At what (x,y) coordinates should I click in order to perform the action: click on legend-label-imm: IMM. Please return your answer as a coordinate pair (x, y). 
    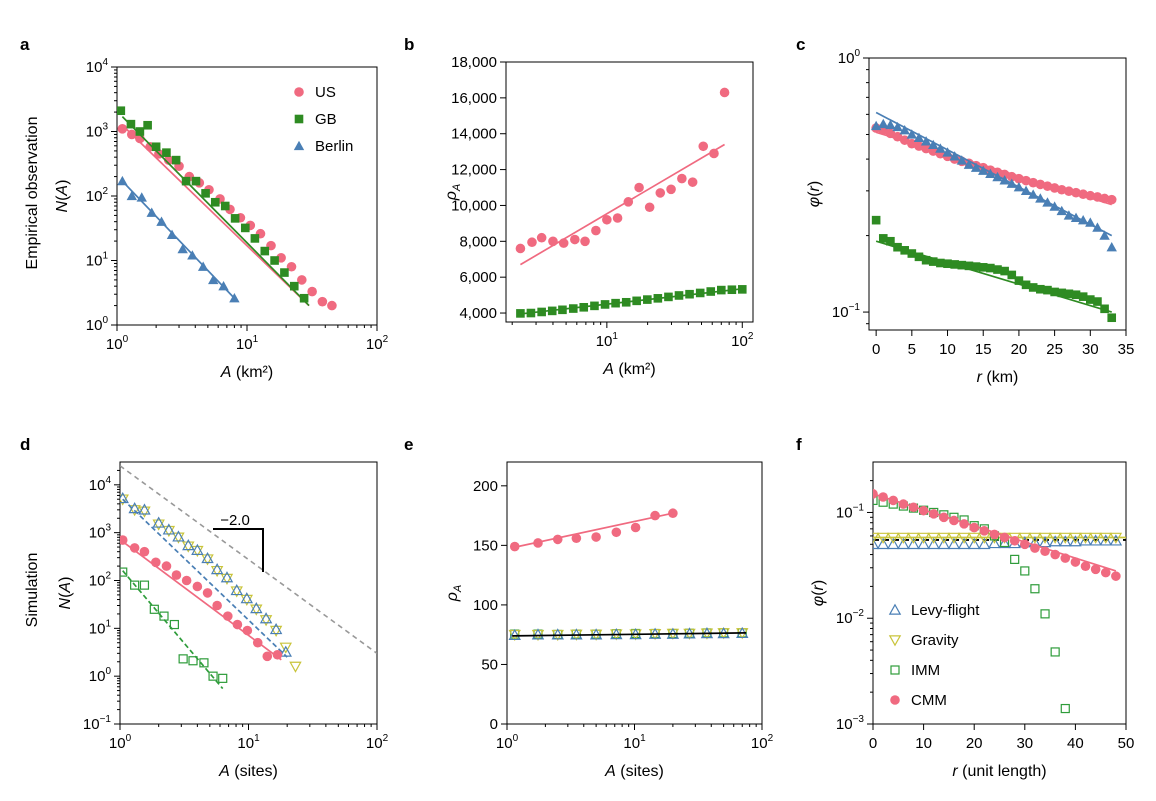
    Looking at the image, I should click on (925, 670).